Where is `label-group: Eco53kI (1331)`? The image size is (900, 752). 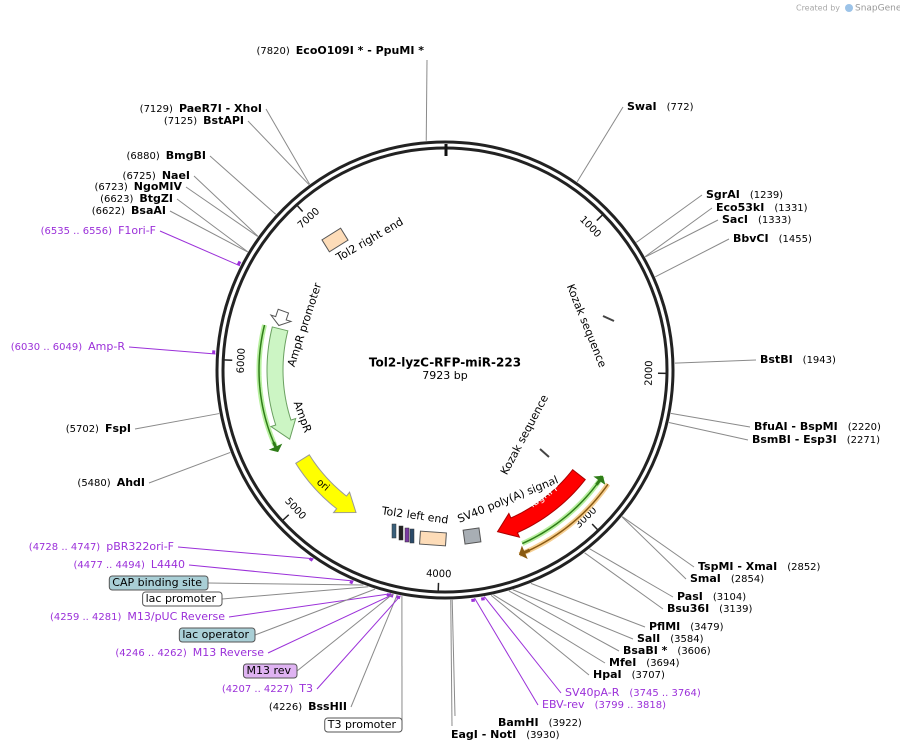
label-group: Eco53kI (1331) is located at coordinates (726, 229).